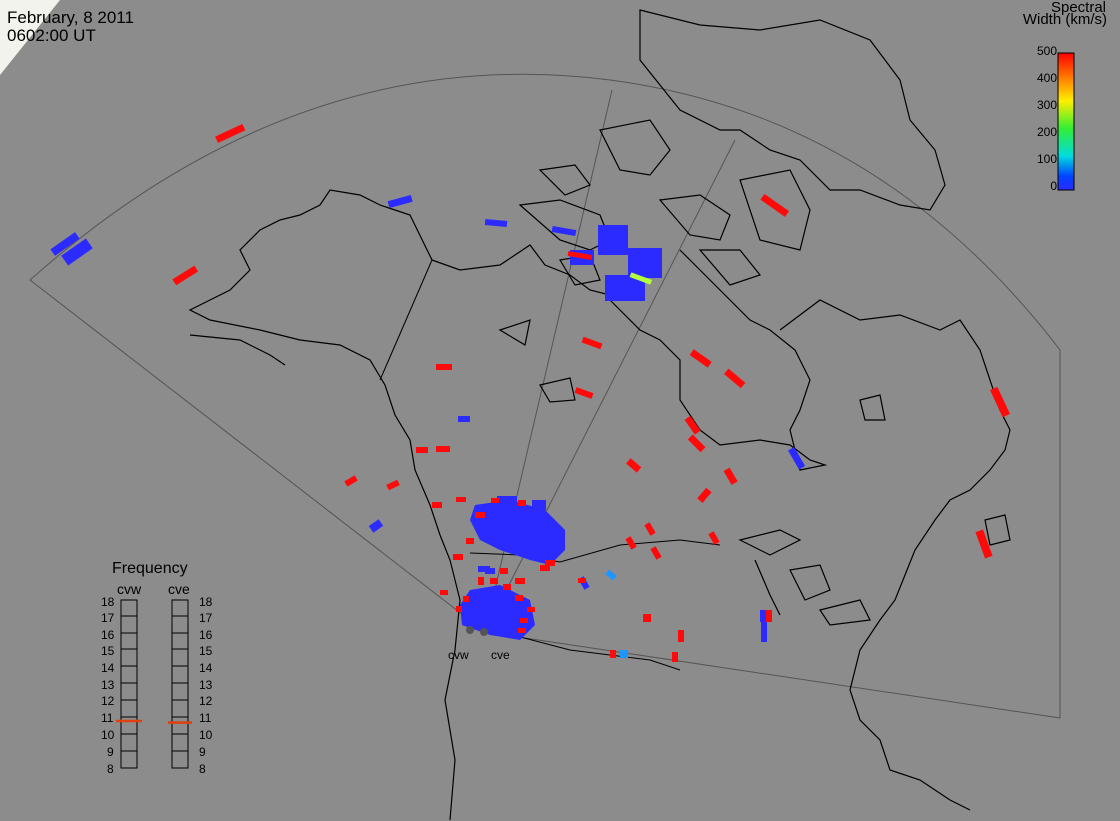  What do you see at coordinates (51, 35) in the screenshot?
I see `time-label: 0602:00 UT` at bounding box center [51, 35].